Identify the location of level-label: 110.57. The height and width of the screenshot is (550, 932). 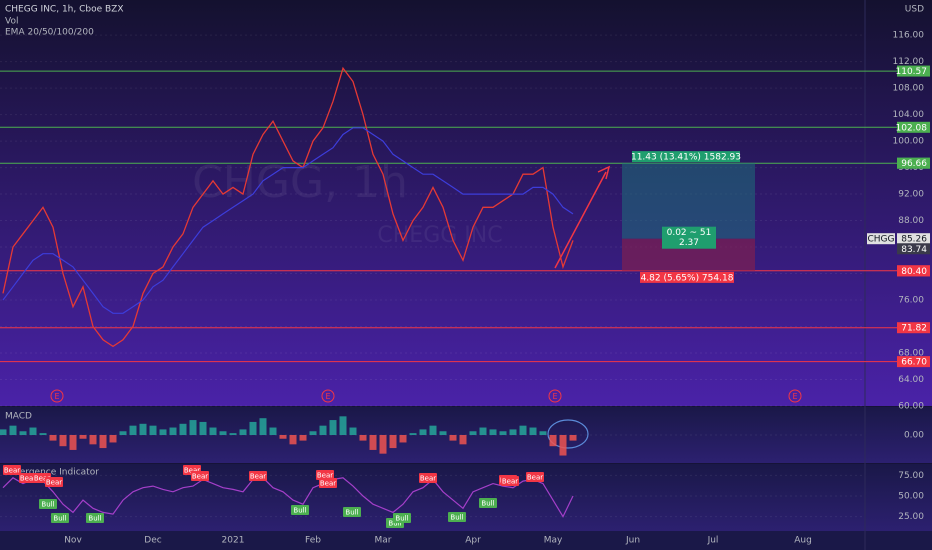
(912, 72).